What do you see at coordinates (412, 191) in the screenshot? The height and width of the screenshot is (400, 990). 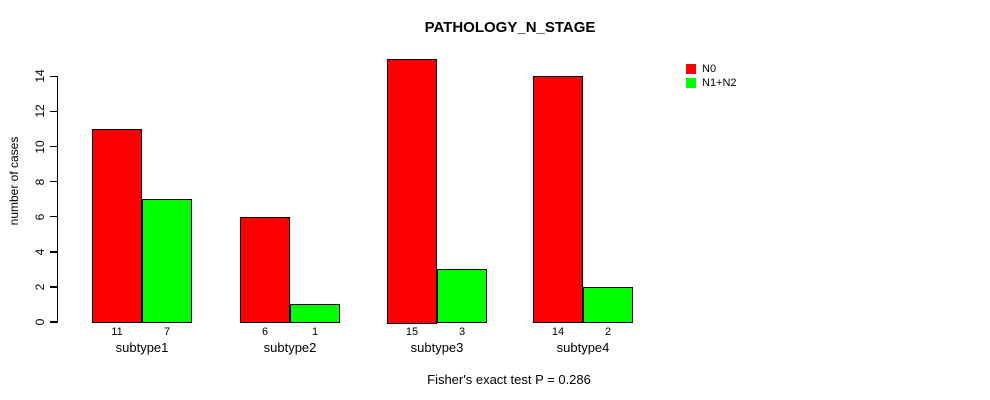 I see `bar-N0-subtype3` at bounding box center [412, 191].